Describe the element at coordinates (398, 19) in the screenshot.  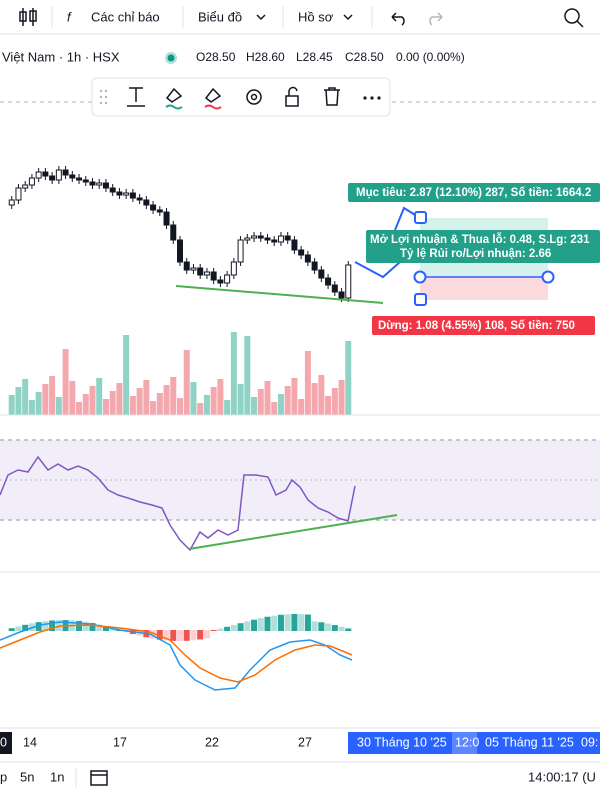
I see `undo-button` at that location.